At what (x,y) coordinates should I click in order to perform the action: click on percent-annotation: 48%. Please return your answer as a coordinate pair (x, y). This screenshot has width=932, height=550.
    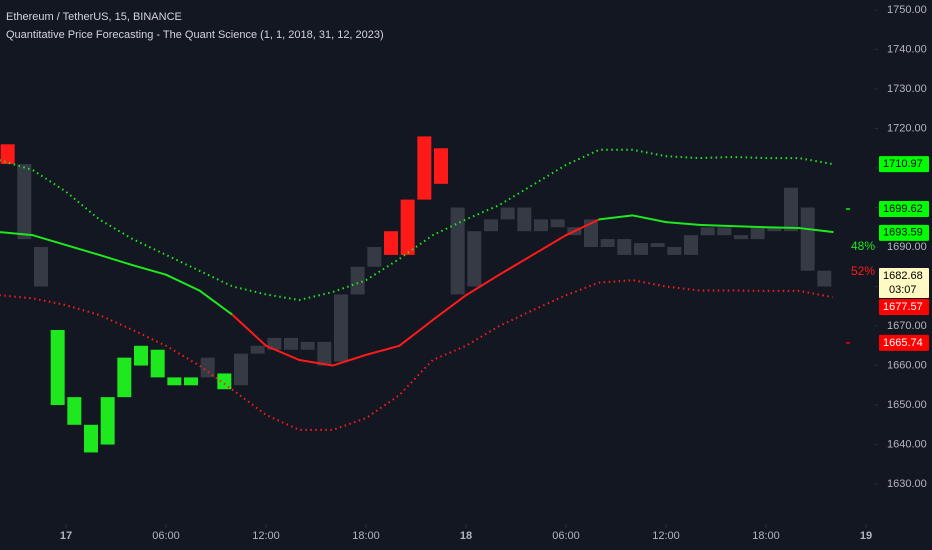
    Looking at the image, I should click on (863, 246).